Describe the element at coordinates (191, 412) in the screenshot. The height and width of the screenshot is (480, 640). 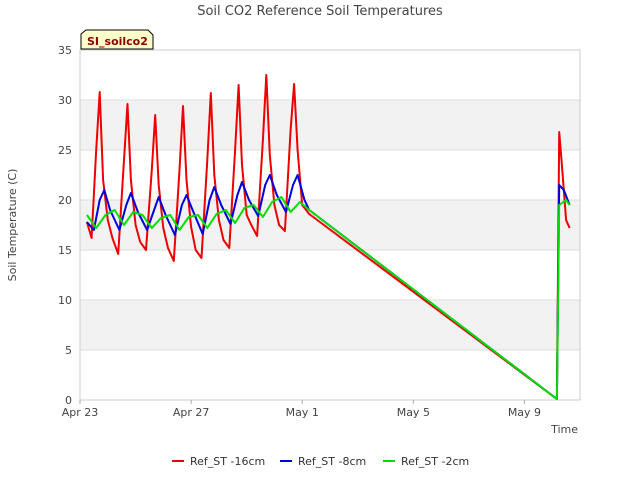
I see `x-tick-label: Apr 27` at that location.